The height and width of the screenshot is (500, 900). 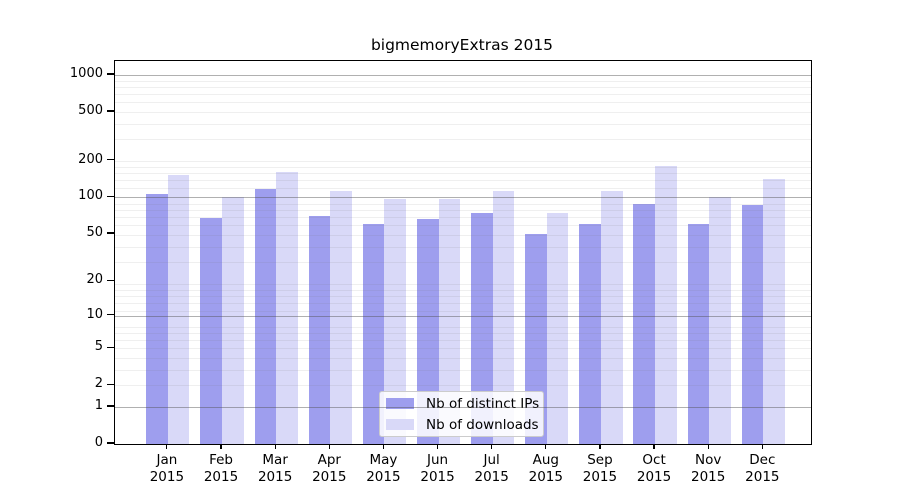 I want to click on x-axis-label-may: May 2015, so click(x=383, y=468).